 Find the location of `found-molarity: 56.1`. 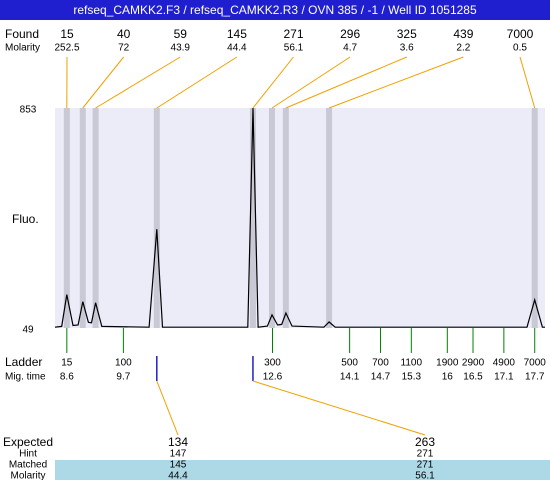

found-molarity: 56.1 is located at coordinates (294, 48).